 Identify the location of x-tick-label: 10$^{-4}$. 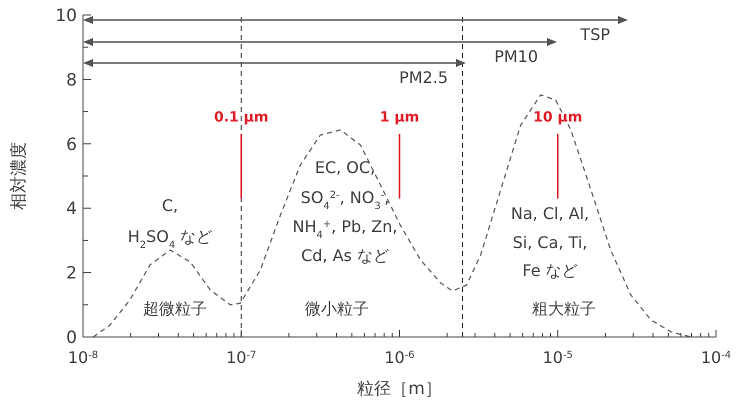
(716, 357).